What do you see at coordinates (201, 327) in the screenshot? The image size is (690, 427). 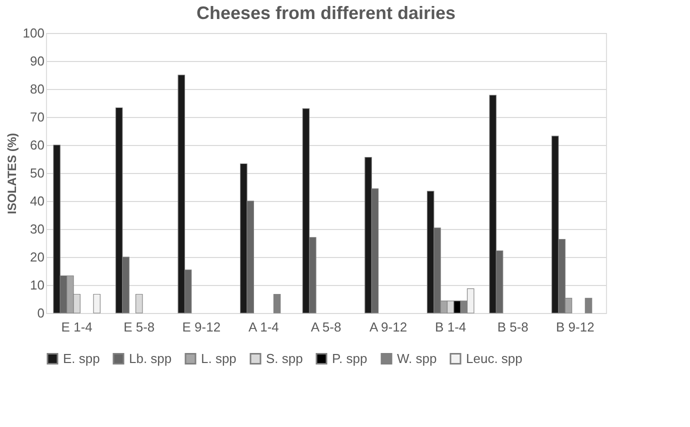 I see `x-tick-label: E 9-12` at bounding box center [201, 327].